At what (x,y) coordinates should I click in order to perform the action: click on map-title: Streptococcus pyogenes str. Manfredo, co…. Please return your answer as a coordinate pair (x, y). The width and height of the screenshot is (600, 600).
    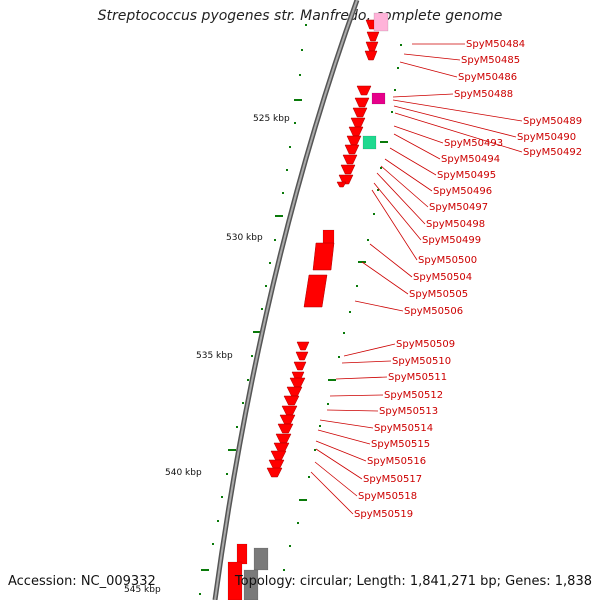
    Looking at the image, I should click on (300, 16).